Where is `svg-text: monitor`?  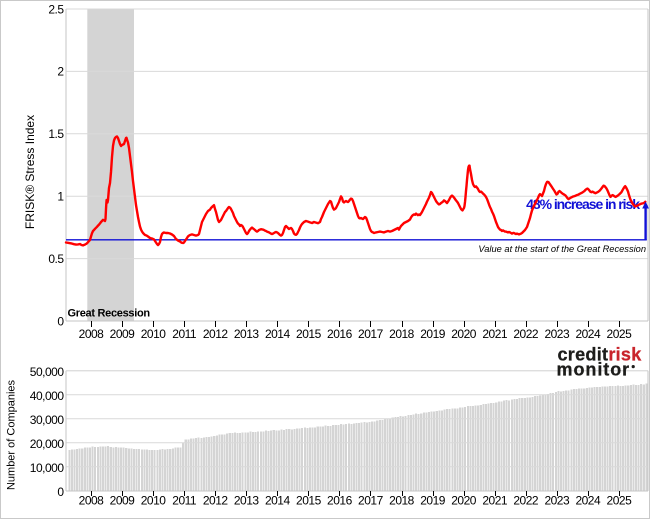
svg-text: monitor is located at coordinates (594, 369).